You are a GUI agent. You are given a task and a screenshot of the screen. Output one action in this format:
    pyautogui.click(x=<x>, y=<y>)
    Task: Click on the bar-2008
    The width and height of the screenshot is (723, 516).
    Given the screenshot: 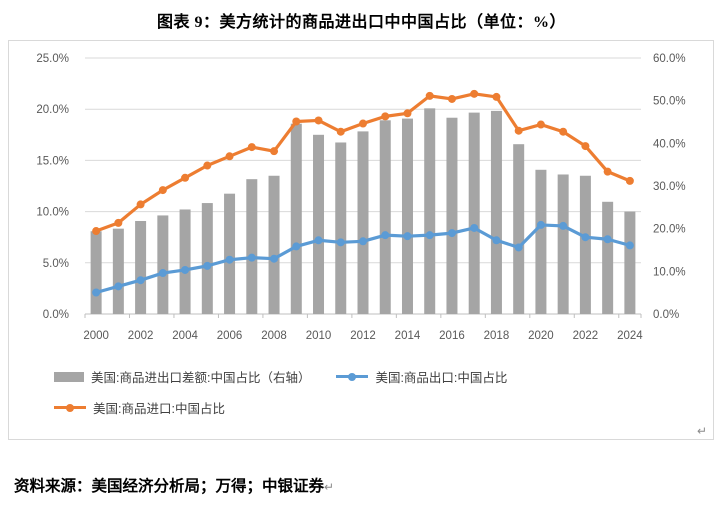 What is the action you would take?
    pyautogui.click(x=274, y=244)
    